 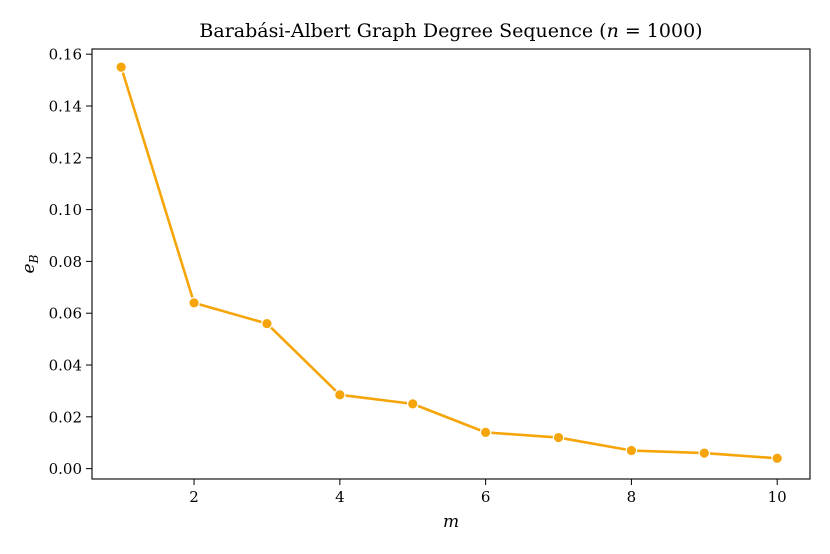 What do you see at coordinates (65, 55) in the screenshot?
I see `y-tick-label: 0.16` at bounding box center [65, 55].